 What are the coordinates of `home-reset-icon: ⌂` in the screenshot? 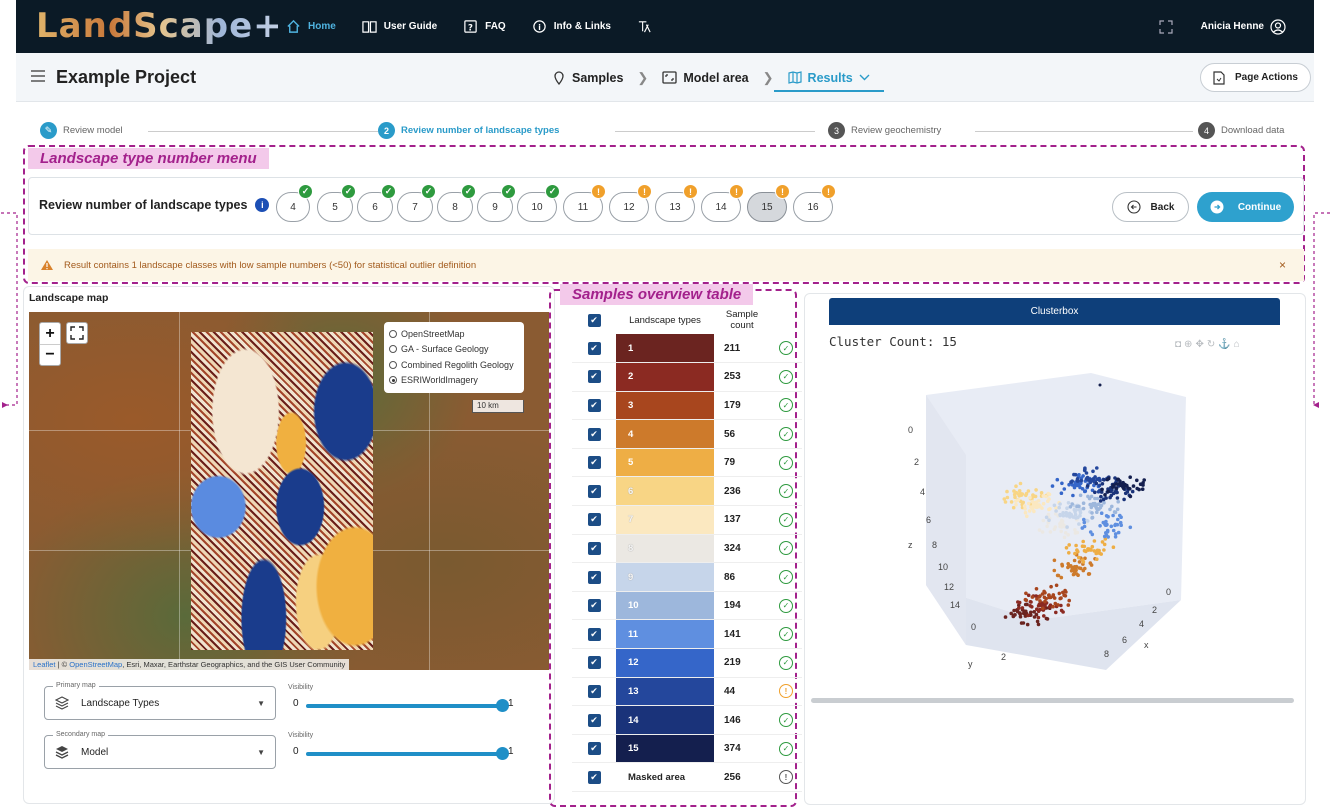 It's located at (1238, 344).